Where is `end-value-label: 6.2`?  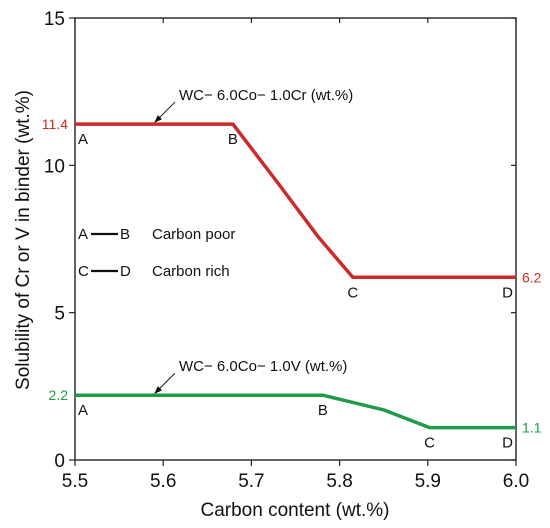
end-value-label: 6.2 is located at coordinates (532, 277).